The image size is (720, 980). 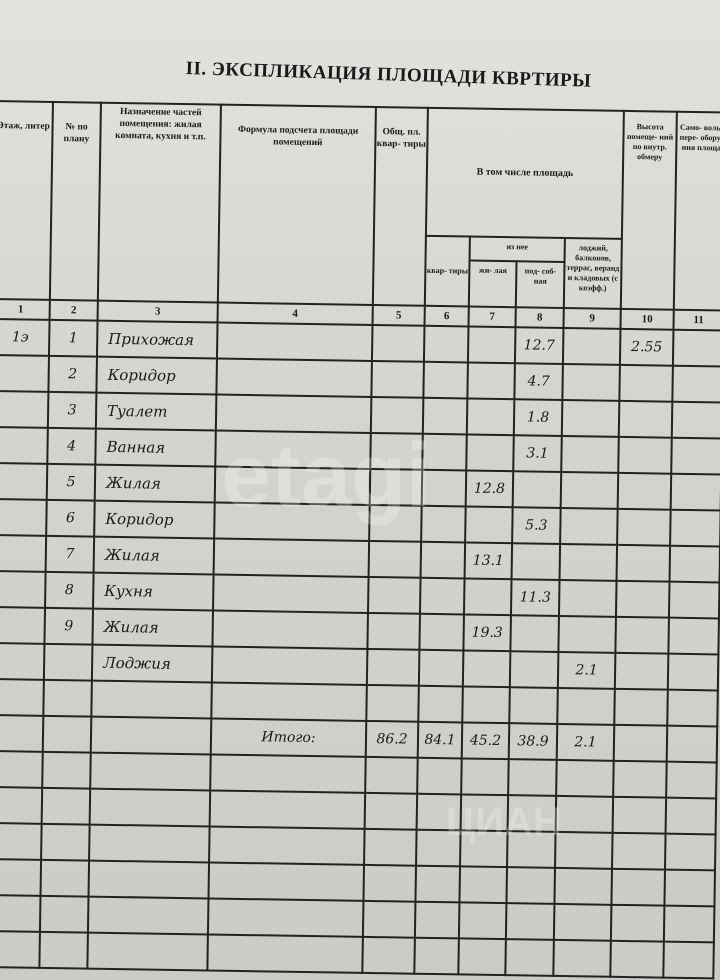 What do you see at coordinates (586, 670) in the screenshot?
I see `cell-c9: 2.1` at bounding box center [586, 670].